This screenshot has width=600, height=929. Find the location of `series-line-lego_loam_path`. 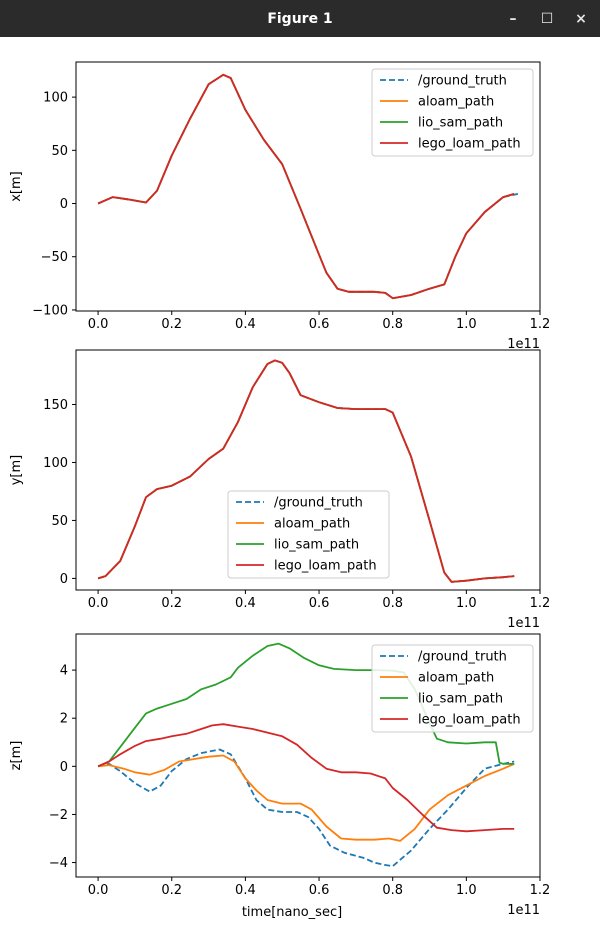

series-line-lego_loam_path is located at coordinates (306, 778).